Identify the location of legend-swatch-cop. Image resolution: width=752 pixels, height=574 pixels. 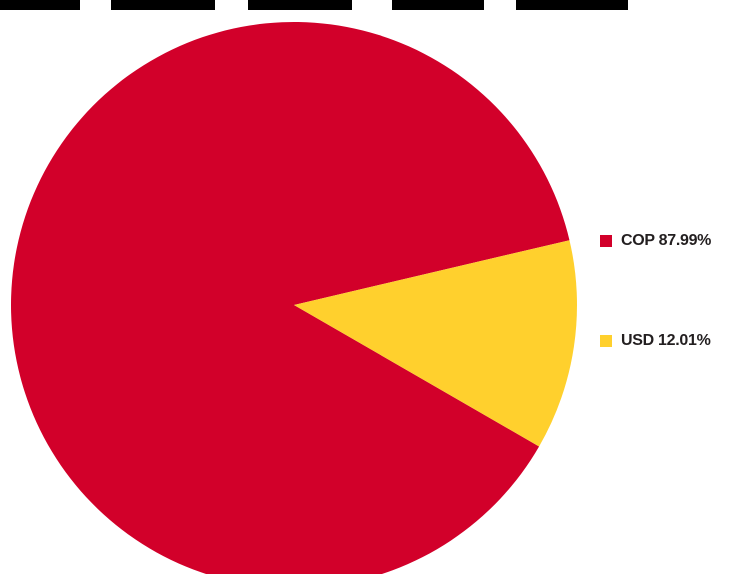
(606, 241).